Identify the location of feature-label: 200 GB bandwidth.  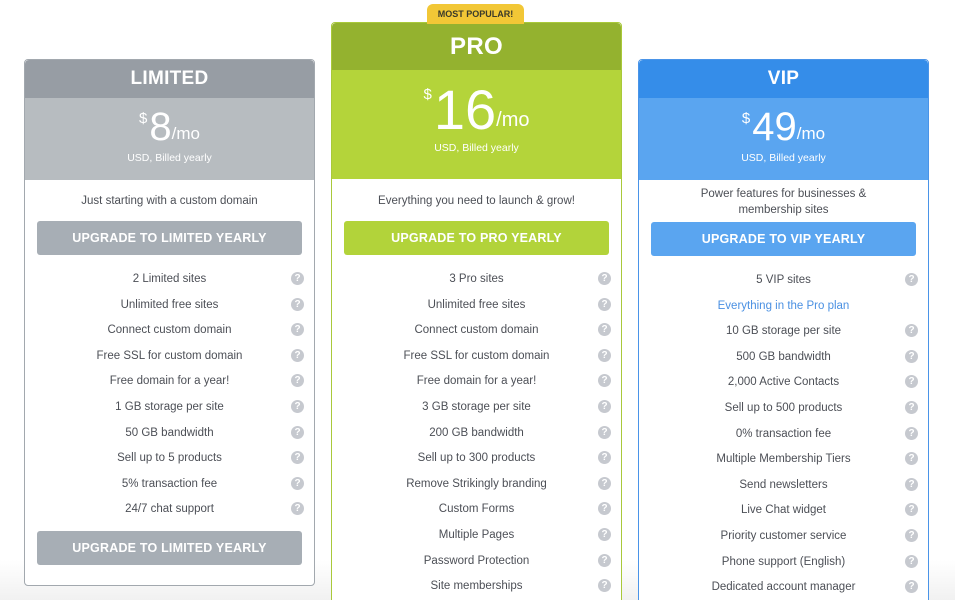
(476, 432).